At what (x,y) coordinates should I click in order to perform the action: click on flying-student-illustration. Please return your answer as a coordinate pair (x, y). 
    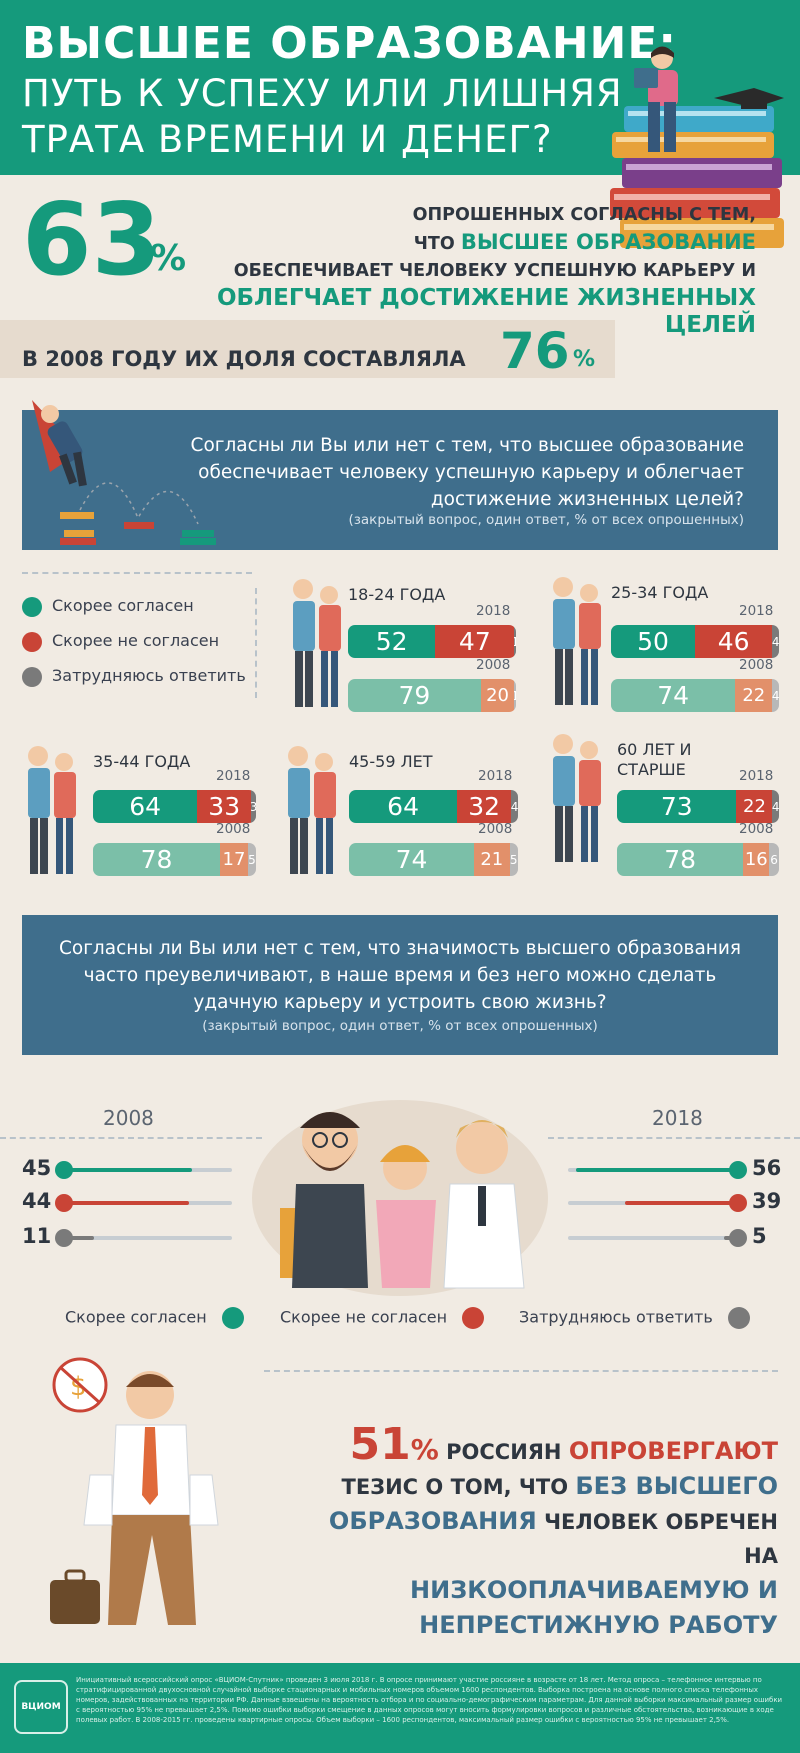
    Looking at the image, I should click on (124, 472).